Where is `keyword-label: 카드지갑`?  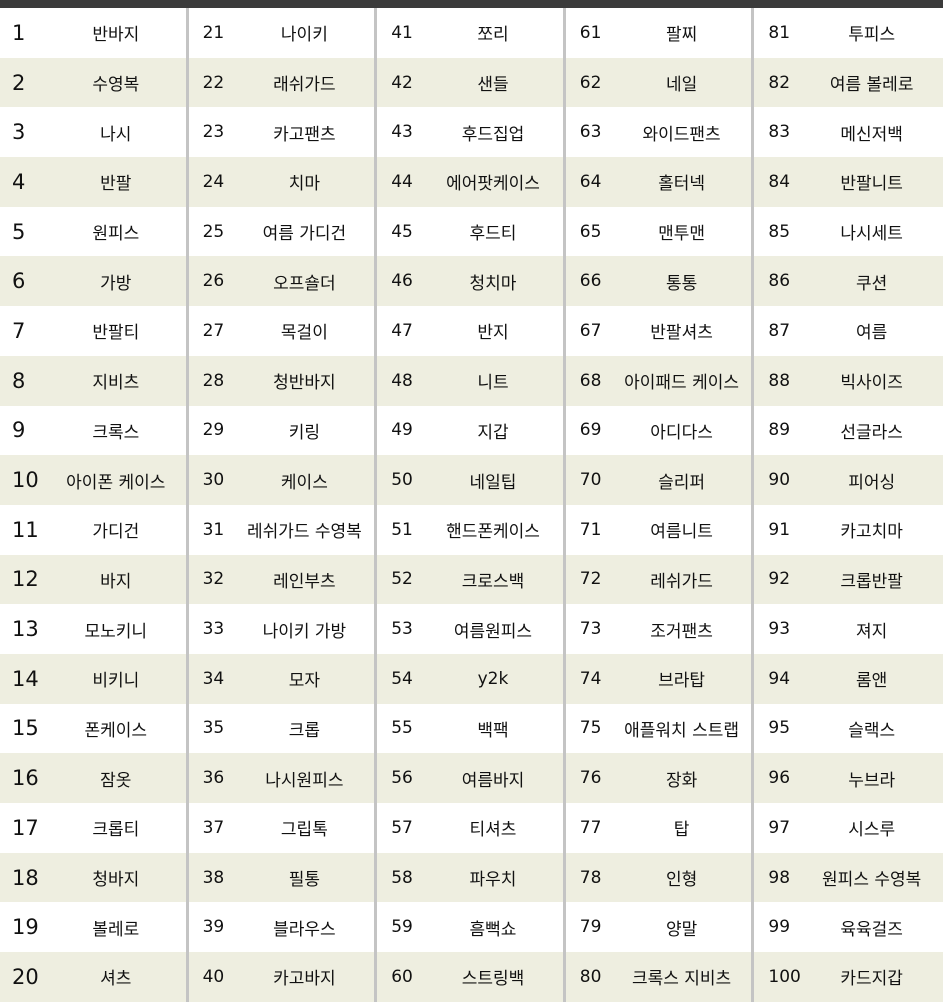 keyword-label: 카드지갑 is located at coordinates (871, 979).